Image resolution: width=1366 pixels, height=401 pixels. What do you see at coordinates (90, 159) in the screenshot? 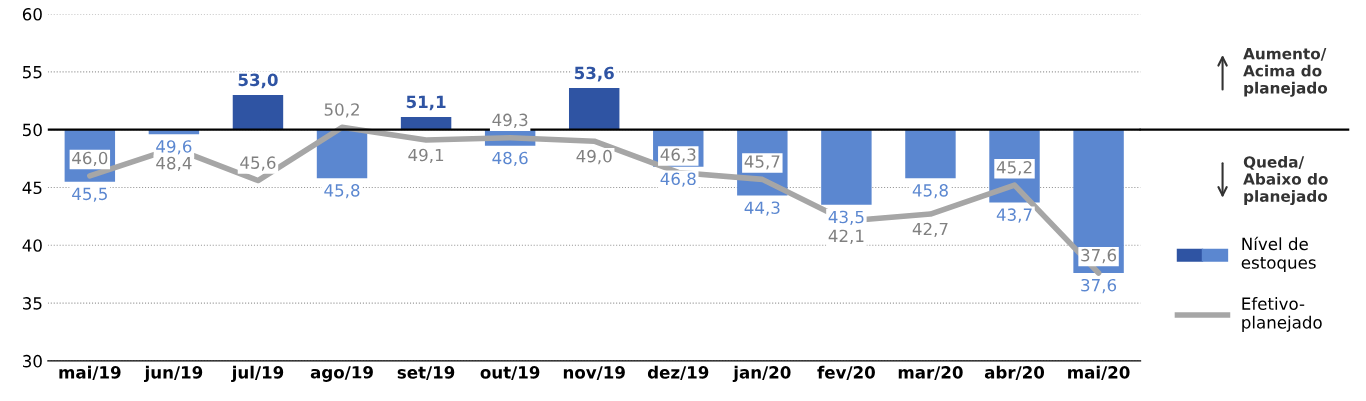
I see `data-label: 46,0` at bounding box center [90, 159].